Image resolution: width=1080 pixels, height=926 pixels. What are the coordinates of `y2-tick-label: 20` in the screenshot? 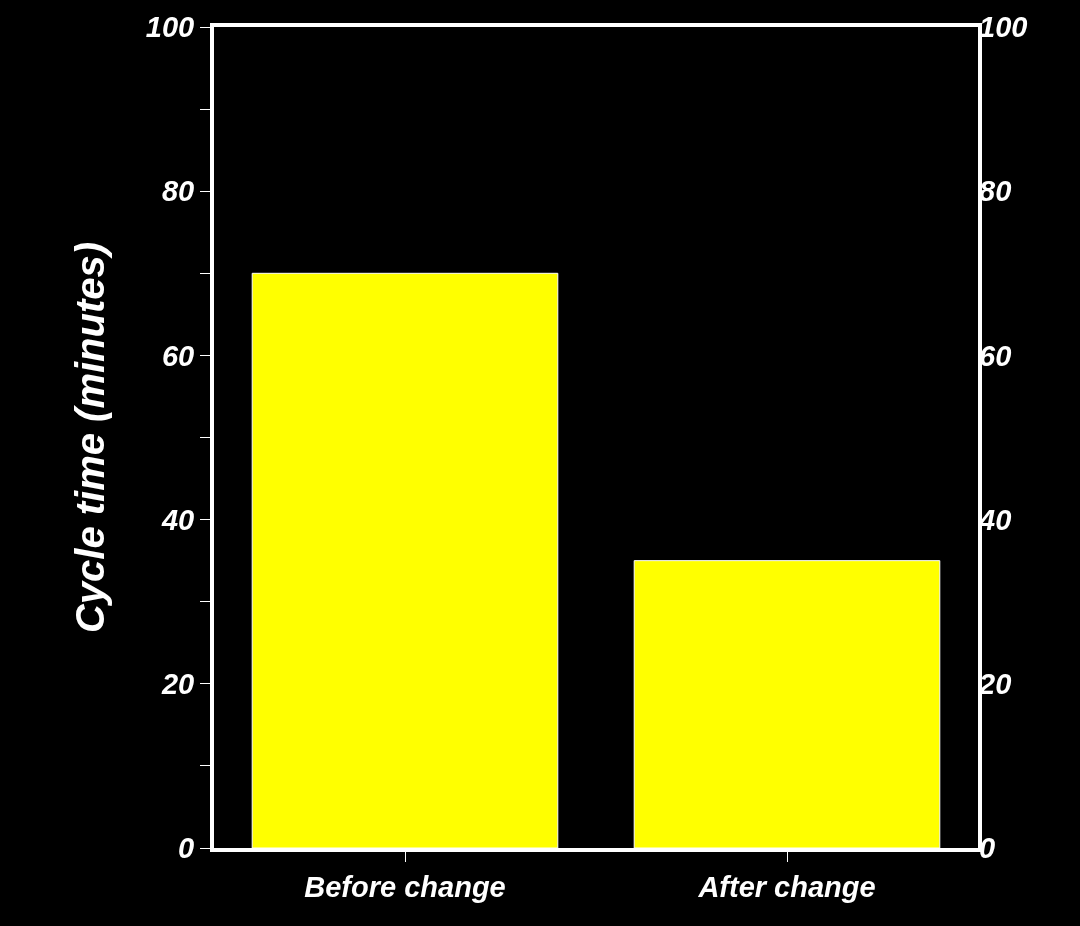 It's located at (995, 683).